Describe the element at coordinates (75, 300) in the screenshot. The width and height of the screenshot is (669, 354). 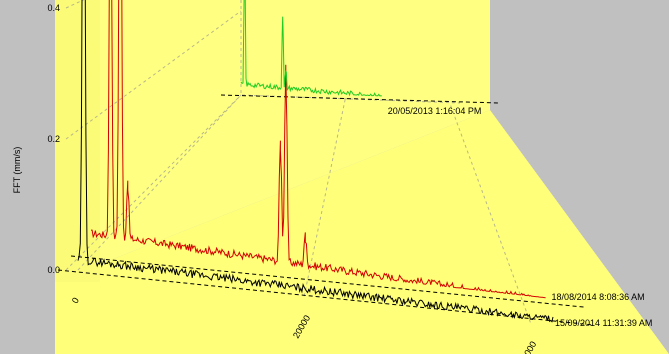
I see `x-tick-label: 0` at that location.